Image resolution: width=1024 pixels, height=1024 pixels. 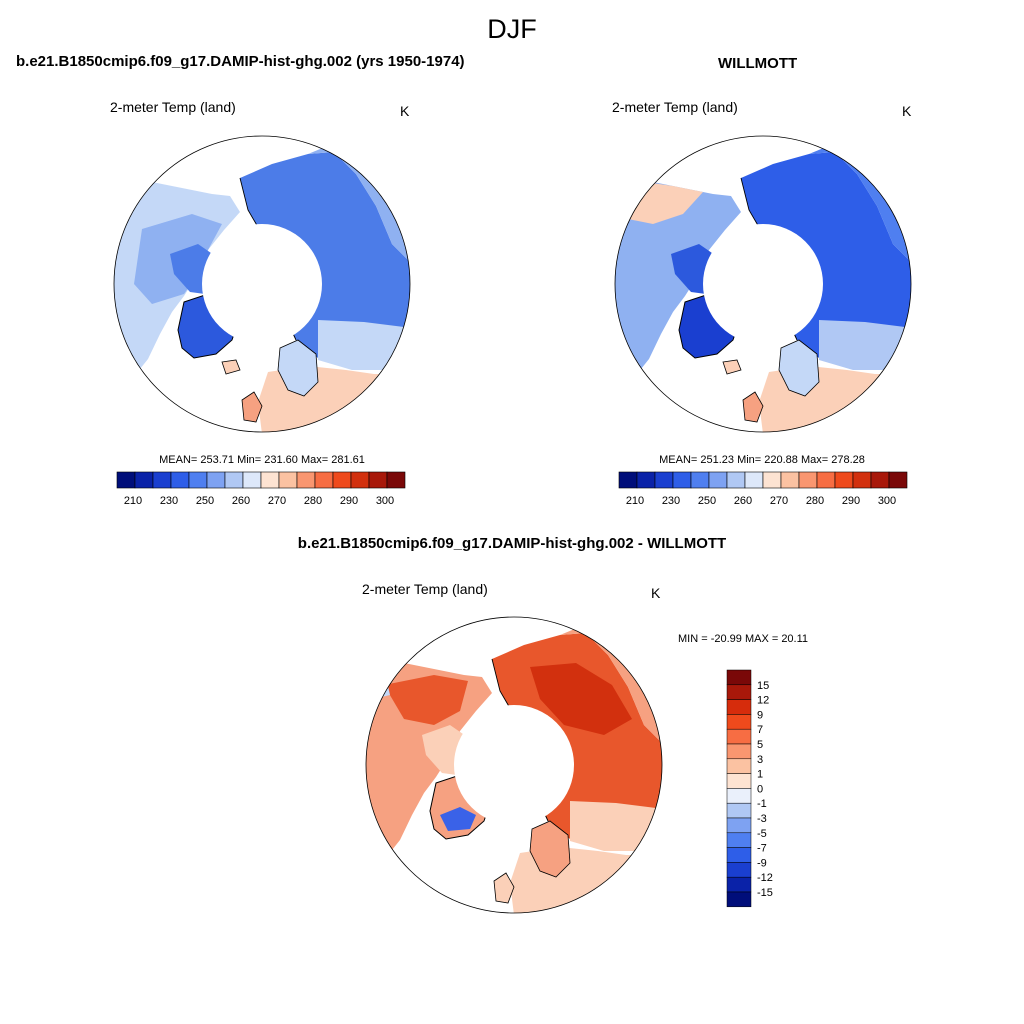 What do you see at coordinates (887, 501) in the screenshot?
I see `obs-colorbar-tick-label: 300` at bounding box center [887, 501].